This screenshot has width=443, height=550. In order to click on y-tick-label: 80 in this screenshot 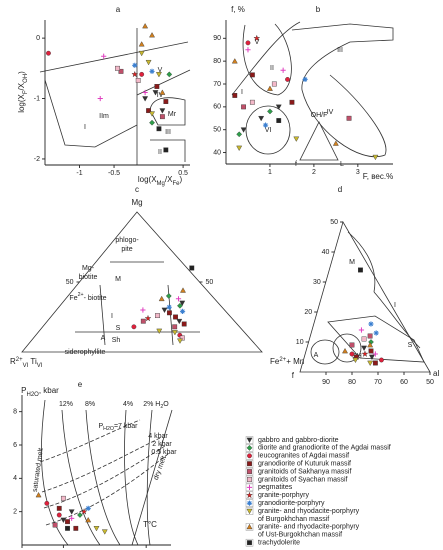, I will do `click(217, 61)`.